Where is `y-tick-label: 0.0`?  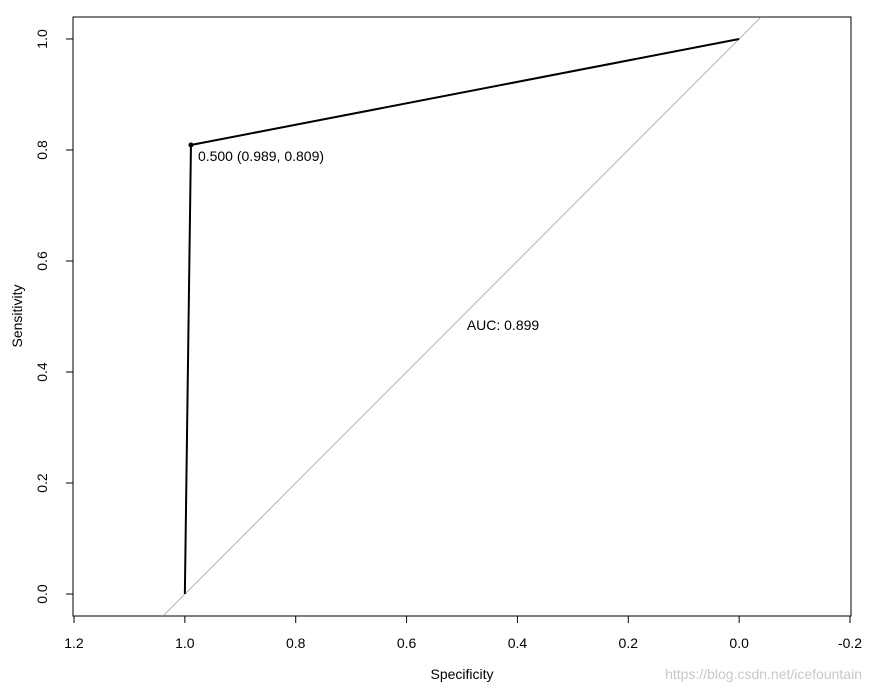
y-tick-label: 0.0 is located at coordinates (42, 594).